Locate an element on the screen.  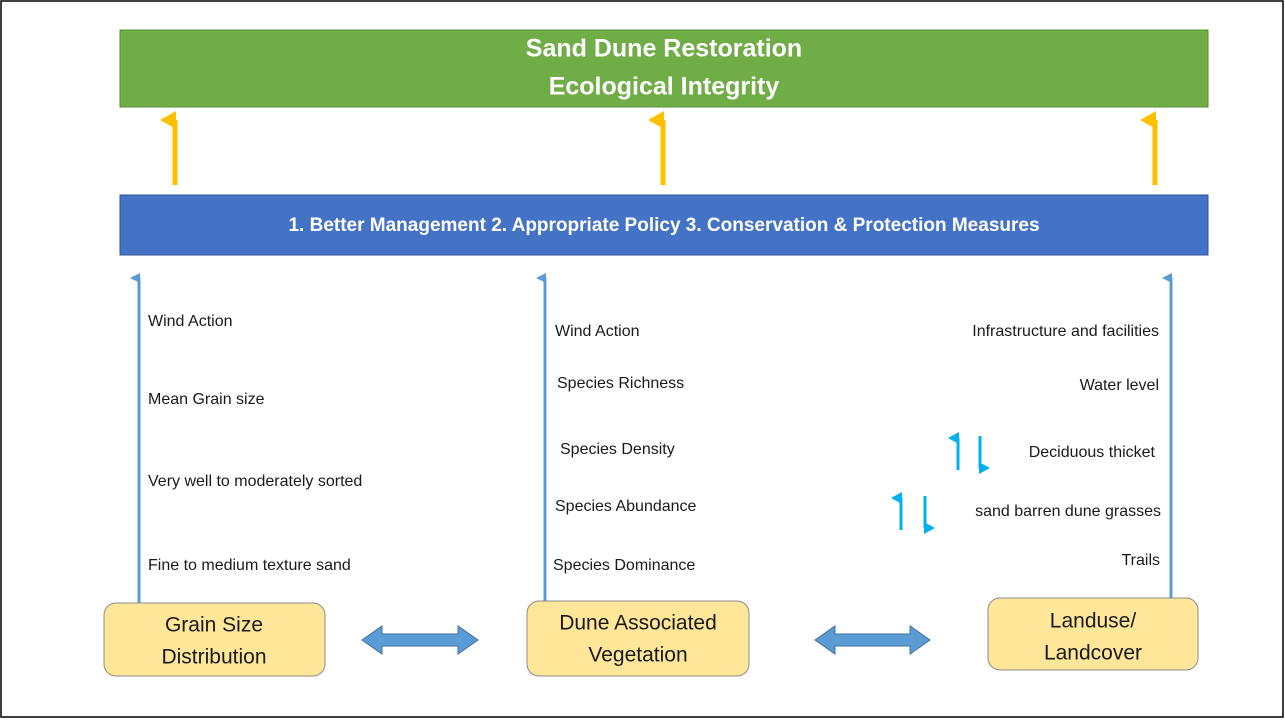
driver-label: Landcover is located at coordinates (1093, 653).